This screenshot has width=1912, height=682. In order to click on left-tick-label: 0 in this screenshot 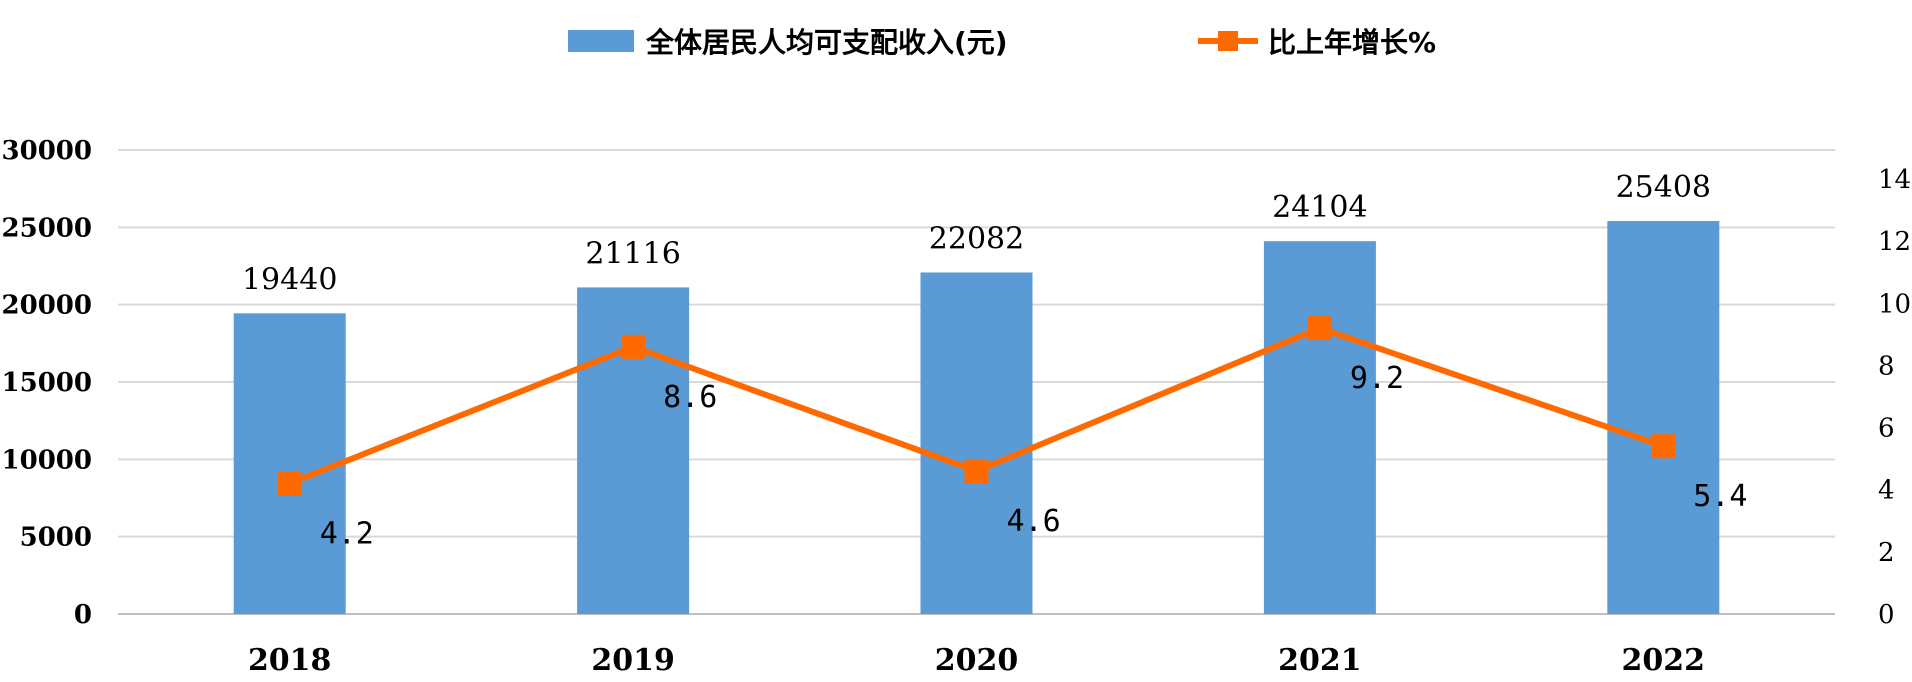, I will do `click(83, 615)`.